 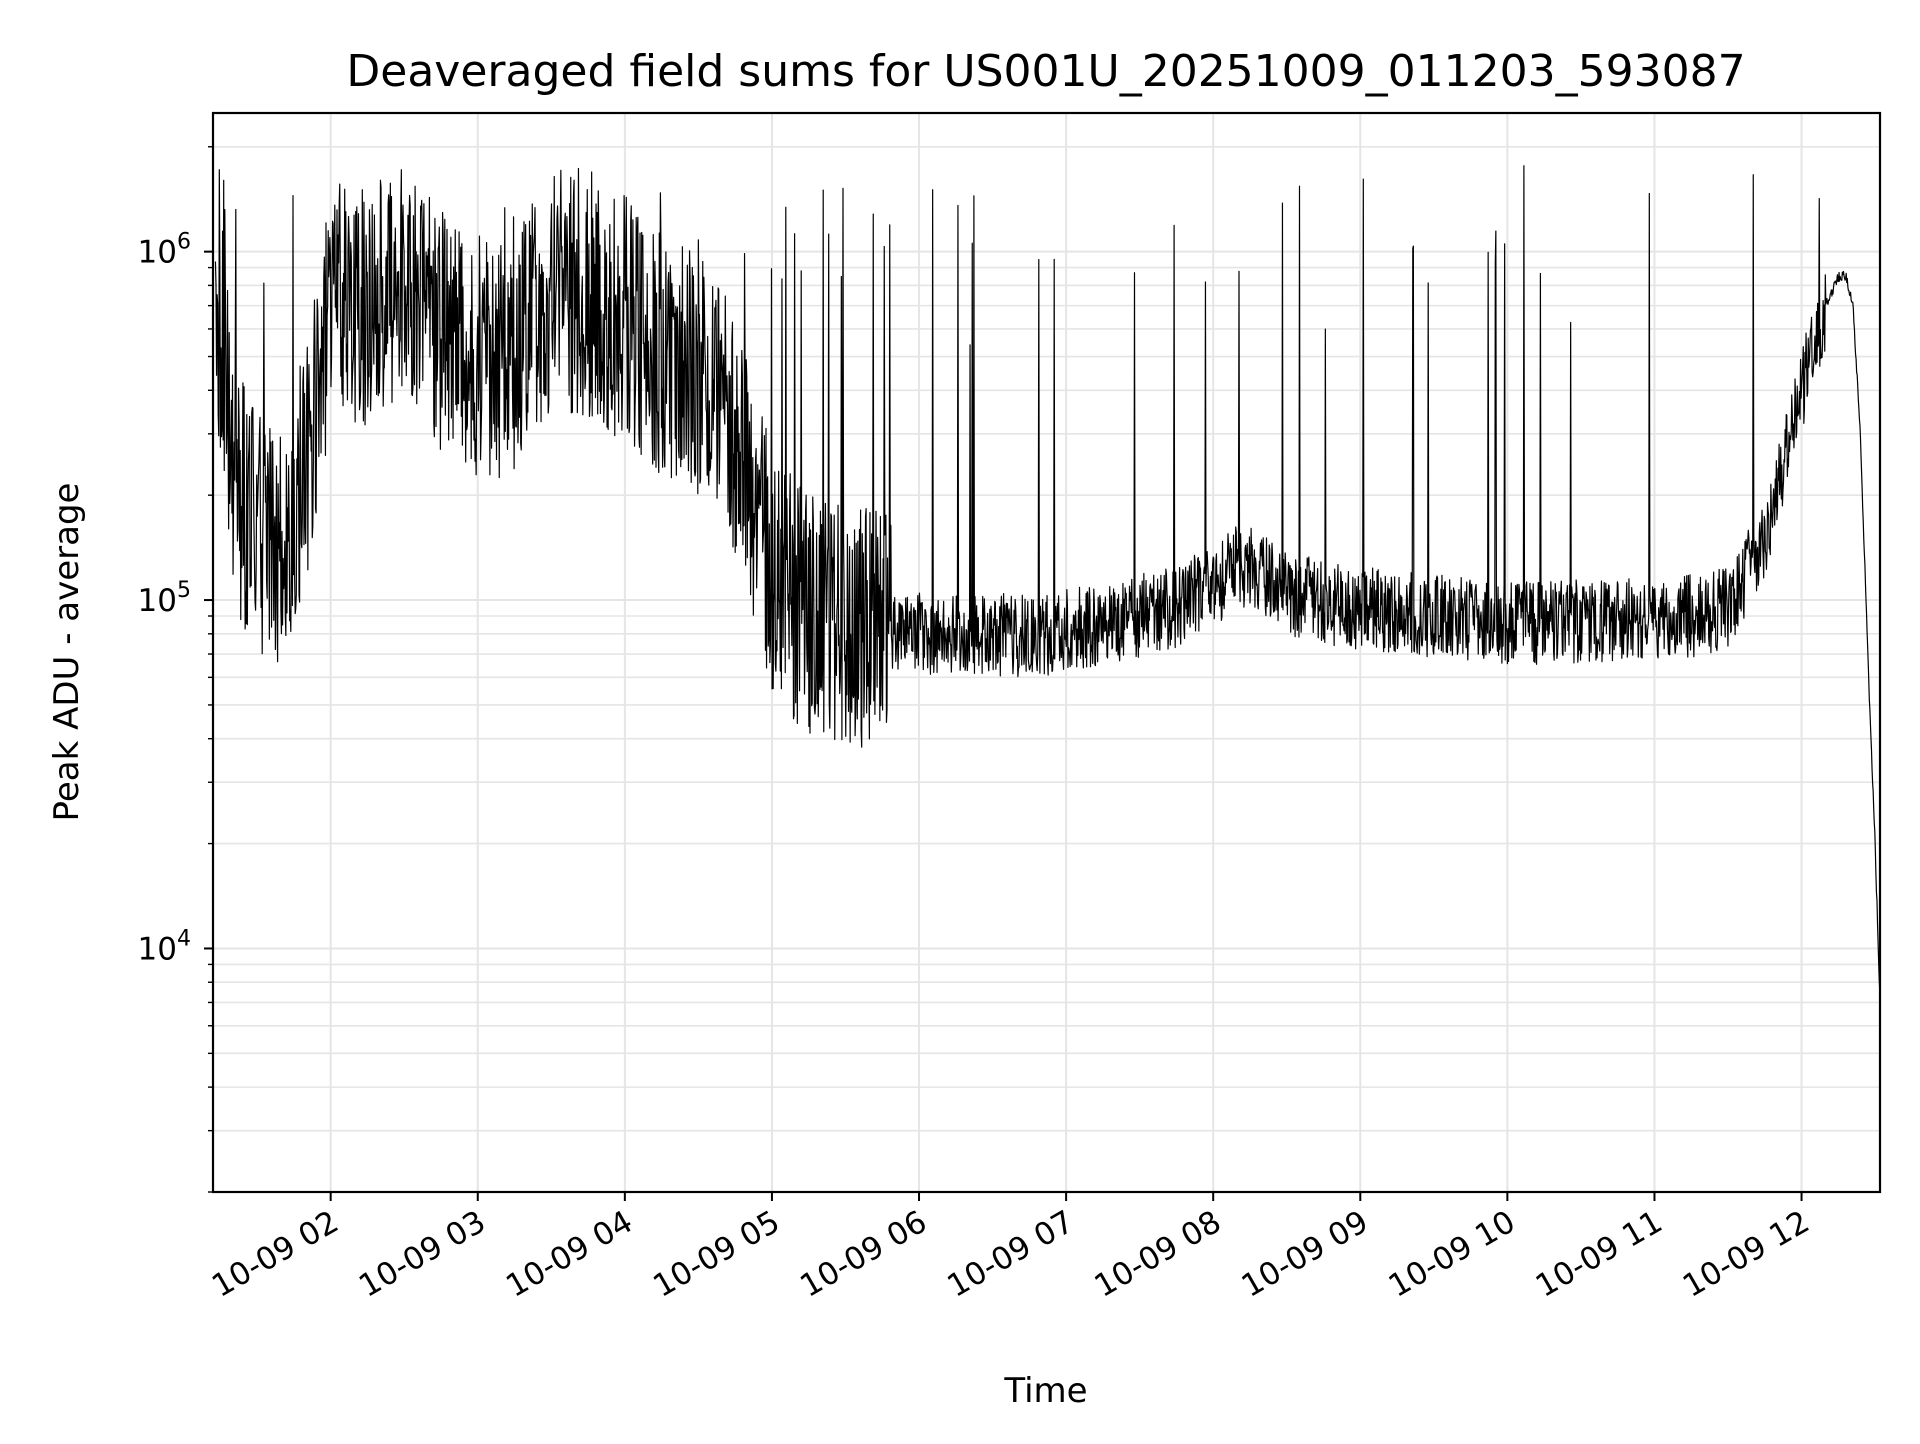 What do you see at coordinates (1045, 1391) in the screenshot?
I see `x-axis-label: Time` at bounding box center [1045, 1391].